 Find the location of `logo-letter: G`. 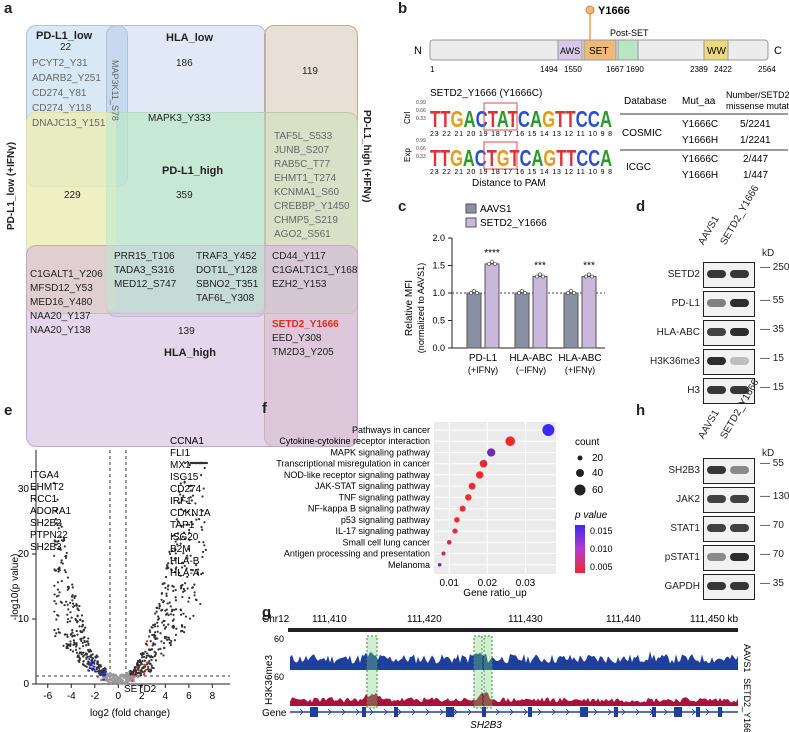

logo-letter: G is located at coordinates (456, 158).